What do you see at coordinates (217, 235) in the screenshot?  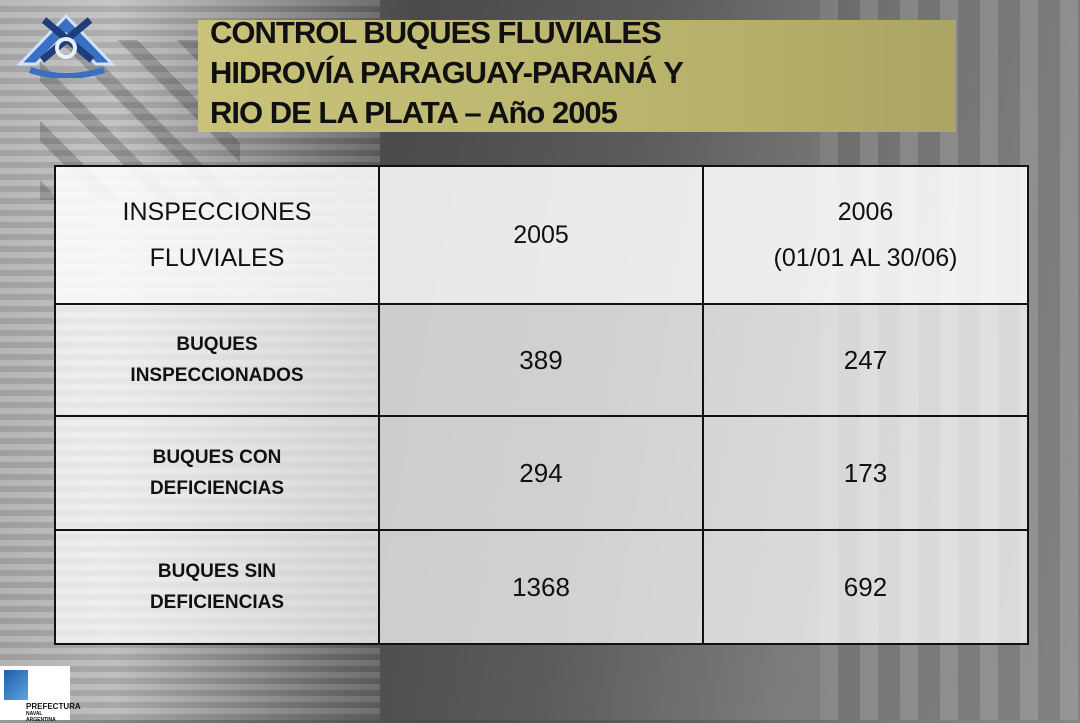 I see `header-cell-label: INSPECCIONES FLUVIALES` at bounding box center [217, 235].